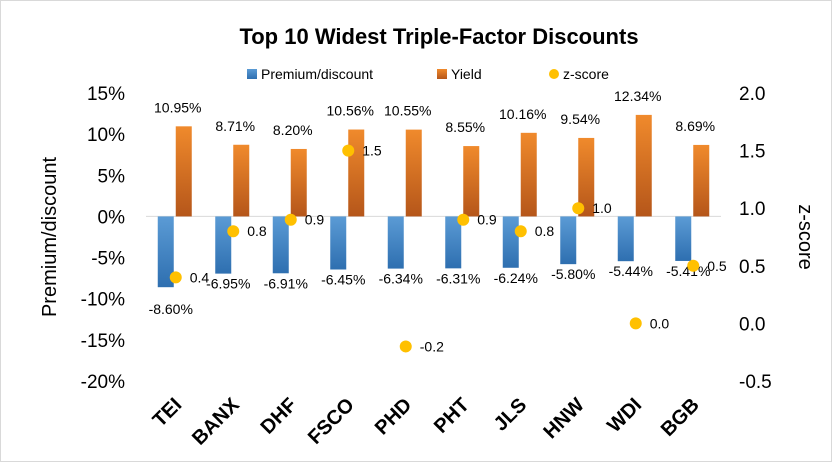  What do you see at coordinates (510, 414) in the screenshot?
I see `category-label: JLS` at bounding box center [510, 414].